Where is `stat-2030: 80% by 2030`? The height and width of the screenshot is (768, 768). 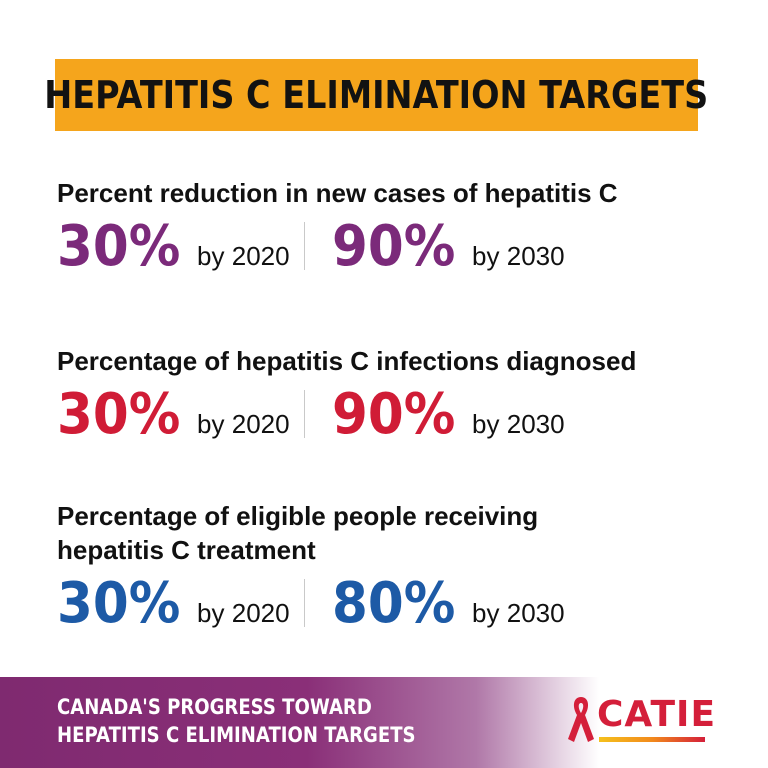
stat-2030: 80% by 2030 is located at coordinates (448, 604).